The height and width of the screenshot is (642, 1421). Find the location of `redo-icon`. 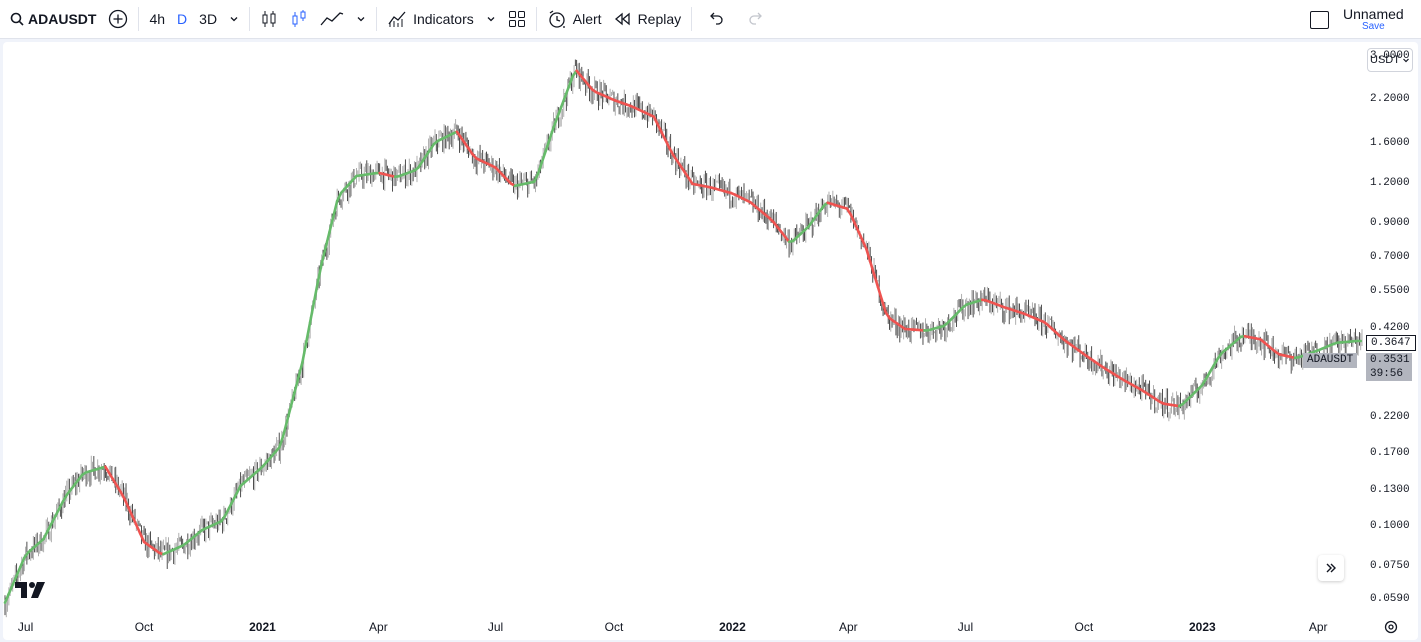

redo-icon is located at coordinates (756, 18).